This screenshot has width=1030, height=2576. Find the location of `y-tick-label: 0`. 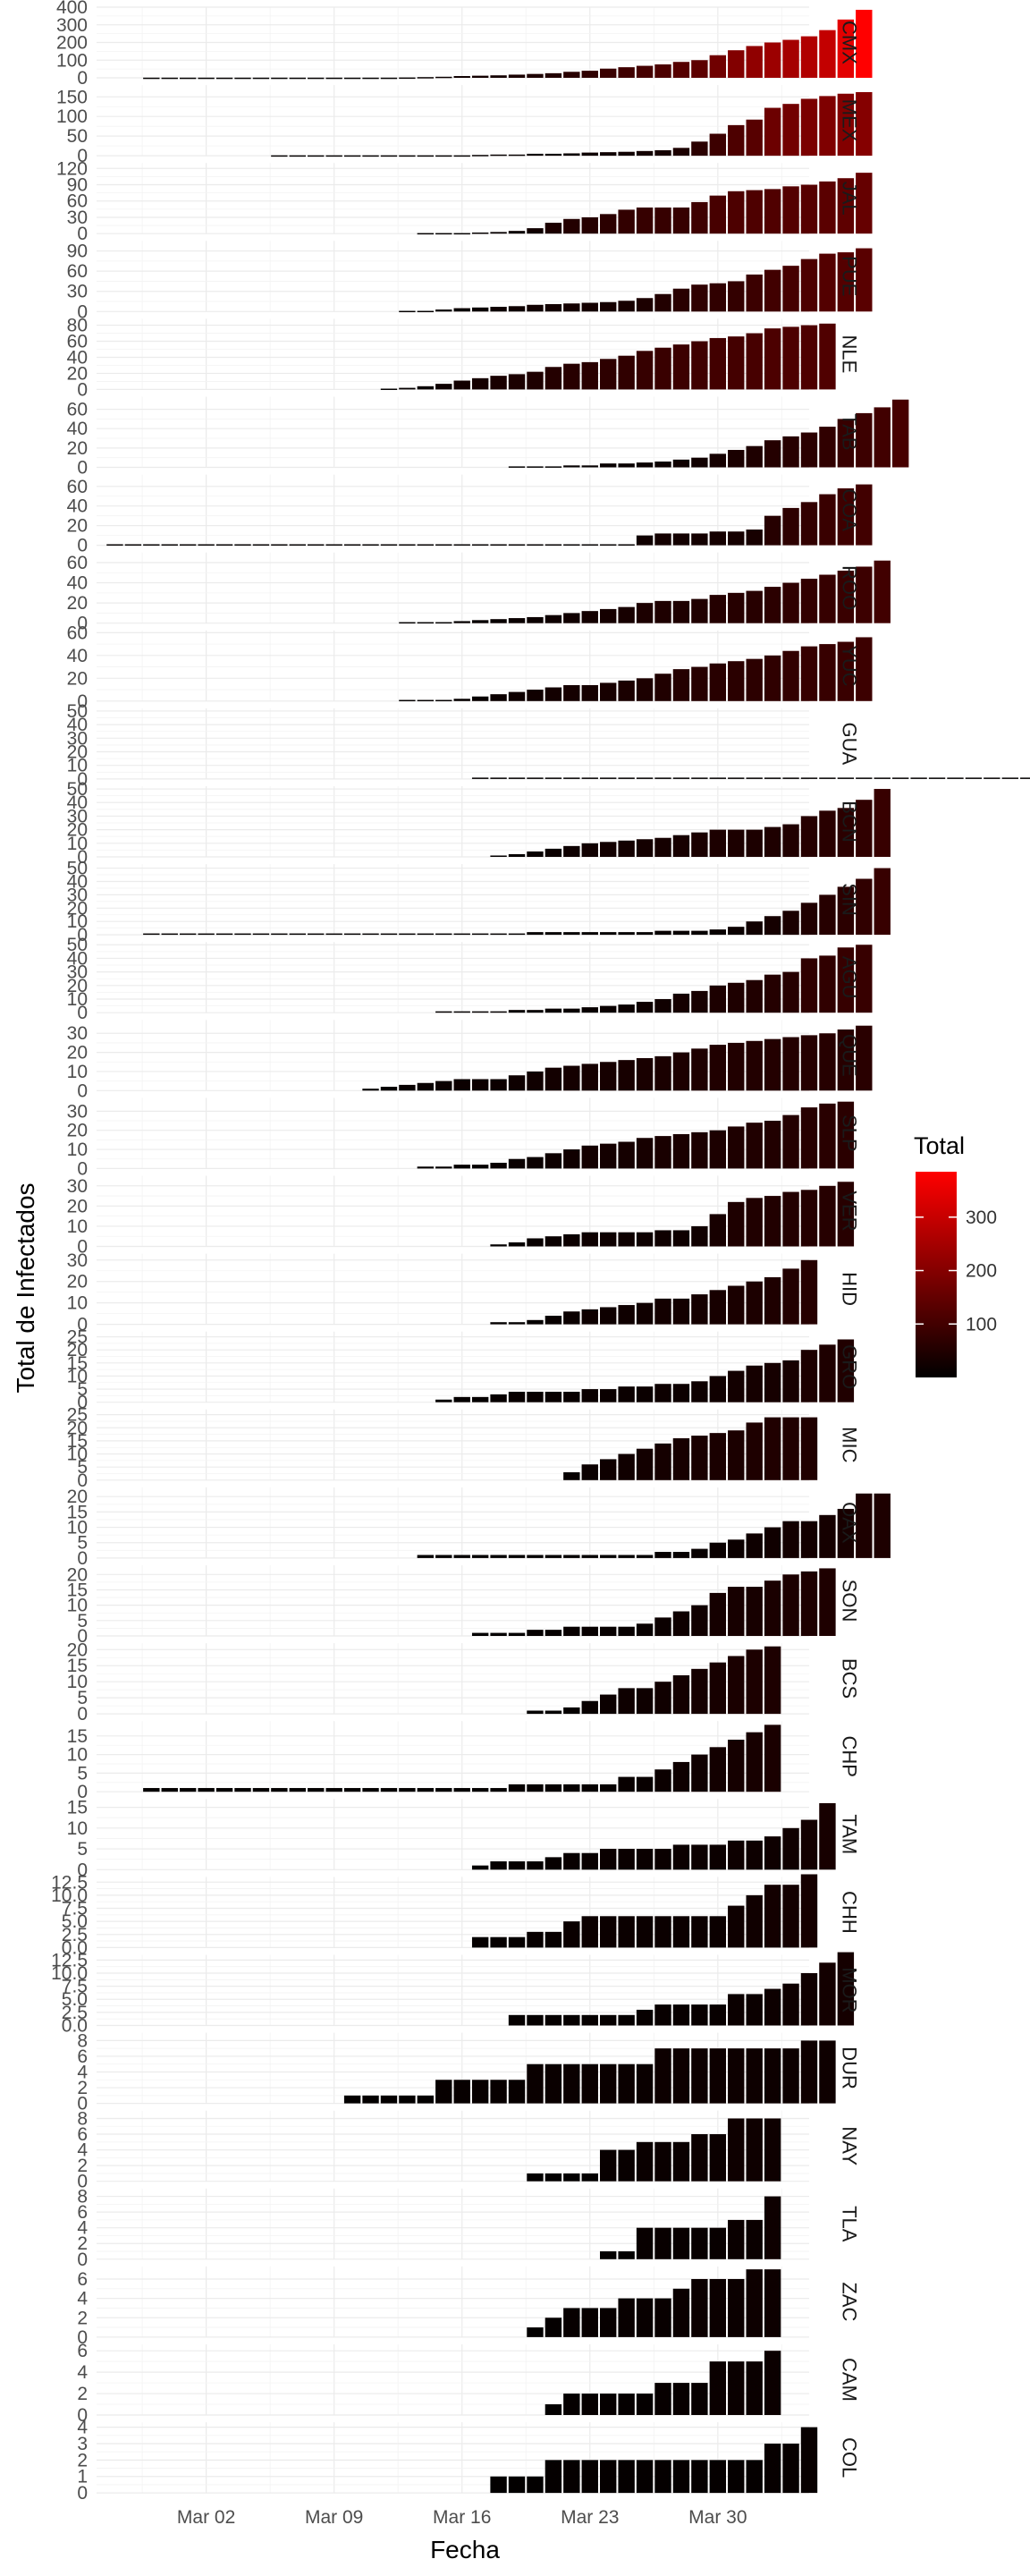

y-tick-label: 0 is located at coordinates (82, 1480).